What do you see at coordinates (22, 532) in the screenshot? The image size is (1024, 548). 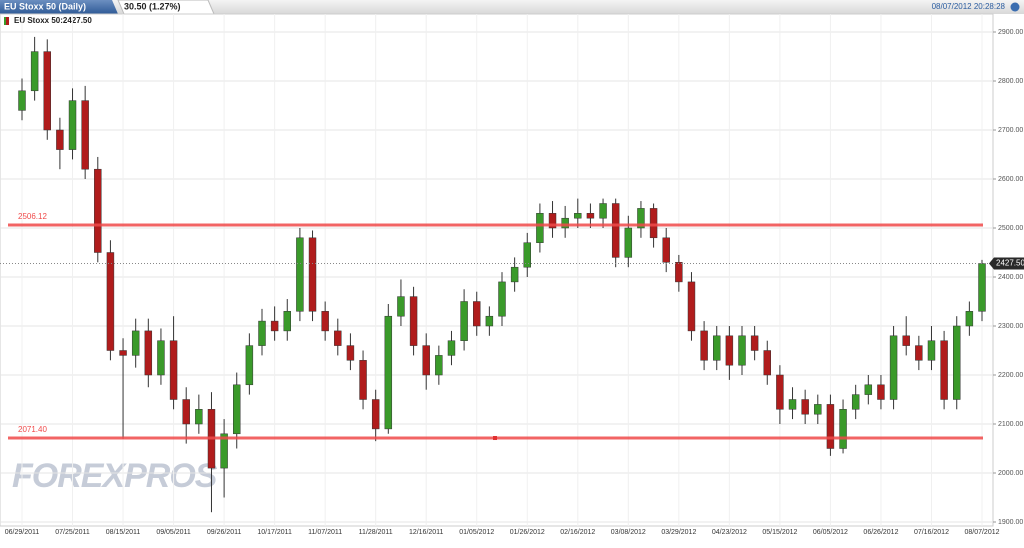 I see `x-tick-label: 06/29/2011` at bounding box center [22, 532].